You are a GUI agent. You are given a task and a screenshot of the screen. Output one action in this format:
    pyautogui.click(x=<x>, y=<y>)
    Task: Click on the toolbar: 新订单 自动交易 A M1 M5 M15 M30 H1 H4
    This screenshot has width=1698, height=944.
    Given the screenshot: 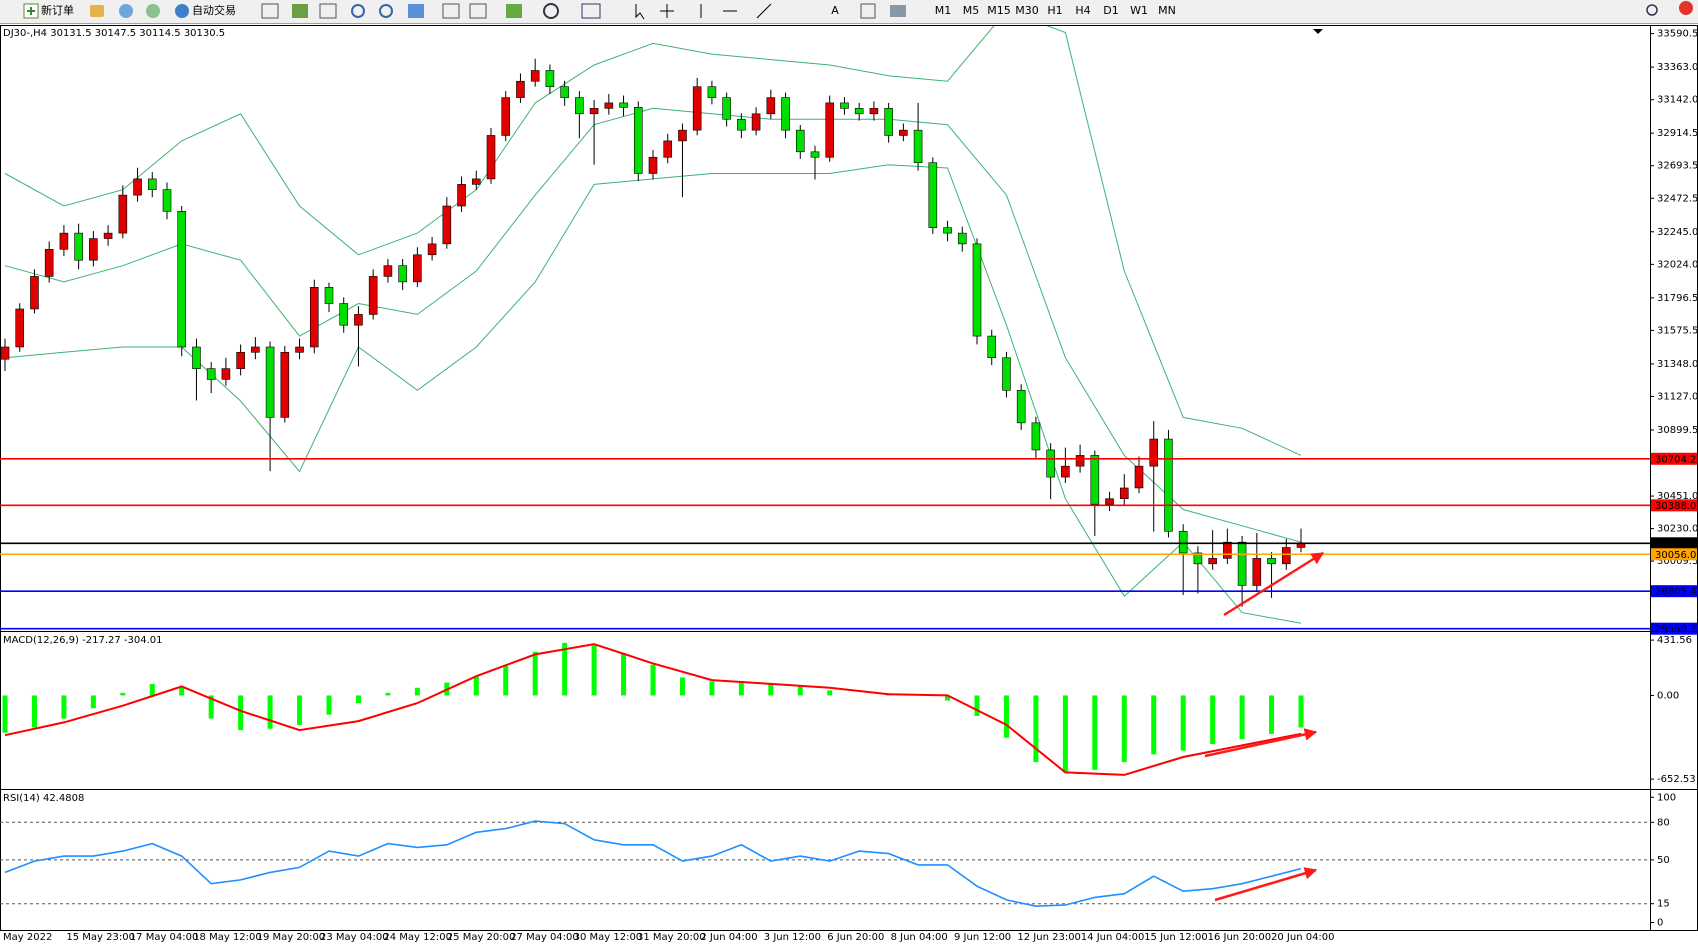 What is the action you would take?
    pyautogui.click(x=849, y=12)
    